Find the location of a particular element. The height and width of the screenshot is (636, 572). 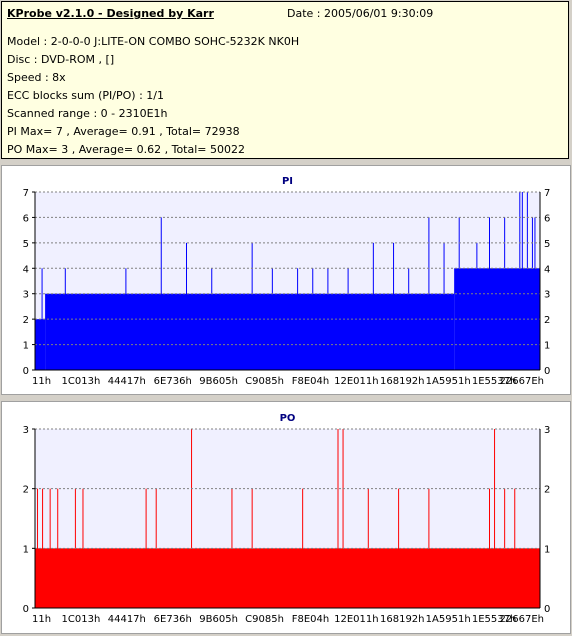

y-tick-label-right: 7 is located at coordinates (547, 193).